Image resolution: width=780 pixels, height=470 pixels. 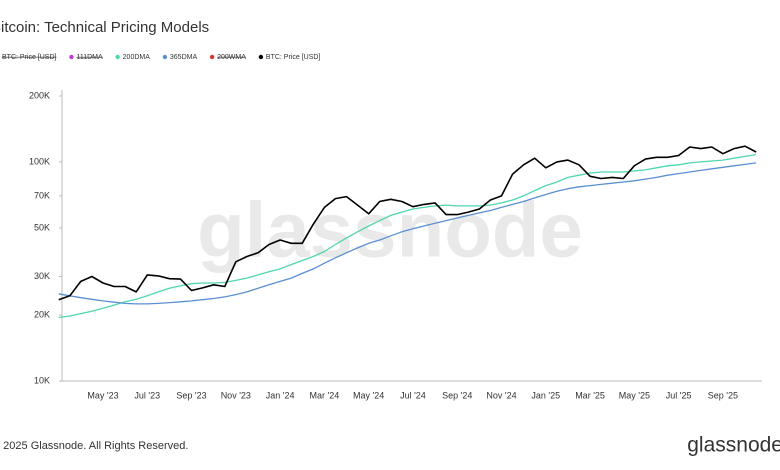 What do you see at coordinates (42, 380) in the screenshot?
I see `y-tick-label: 10K` at bounding box center [42, 380].